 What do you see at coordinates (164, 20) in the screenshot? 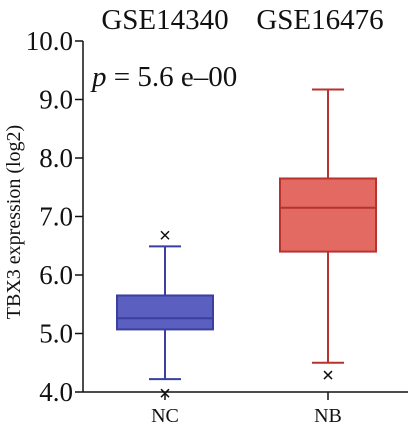
I see `header-label-gse14340: GSE14340` at bounding box center [164, 20].